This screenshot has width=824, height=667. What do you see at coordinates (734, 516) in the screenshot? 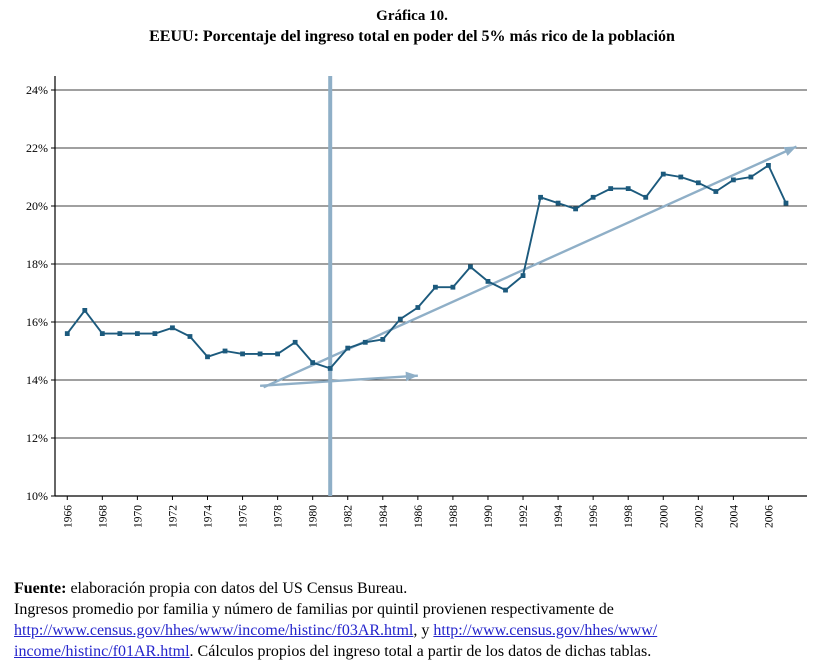
I see `x-tick-label: 2004` at bounding box center [734, 516].